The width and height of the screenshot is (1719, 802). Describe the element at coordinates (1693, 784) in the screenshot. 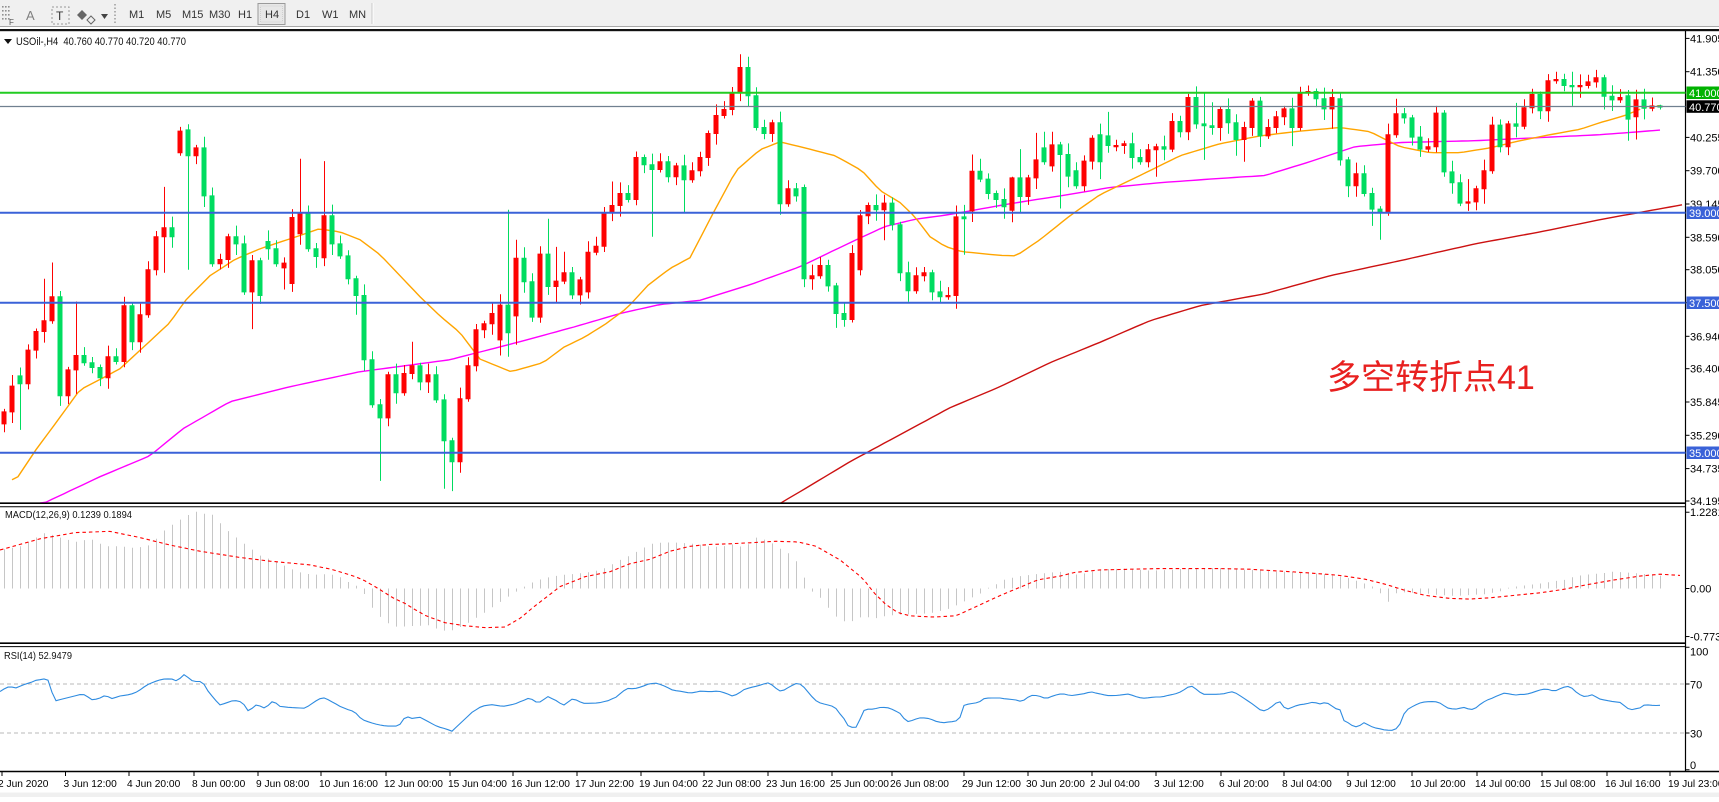

I see `svg-text: 19 Jul 23:00` at that location.